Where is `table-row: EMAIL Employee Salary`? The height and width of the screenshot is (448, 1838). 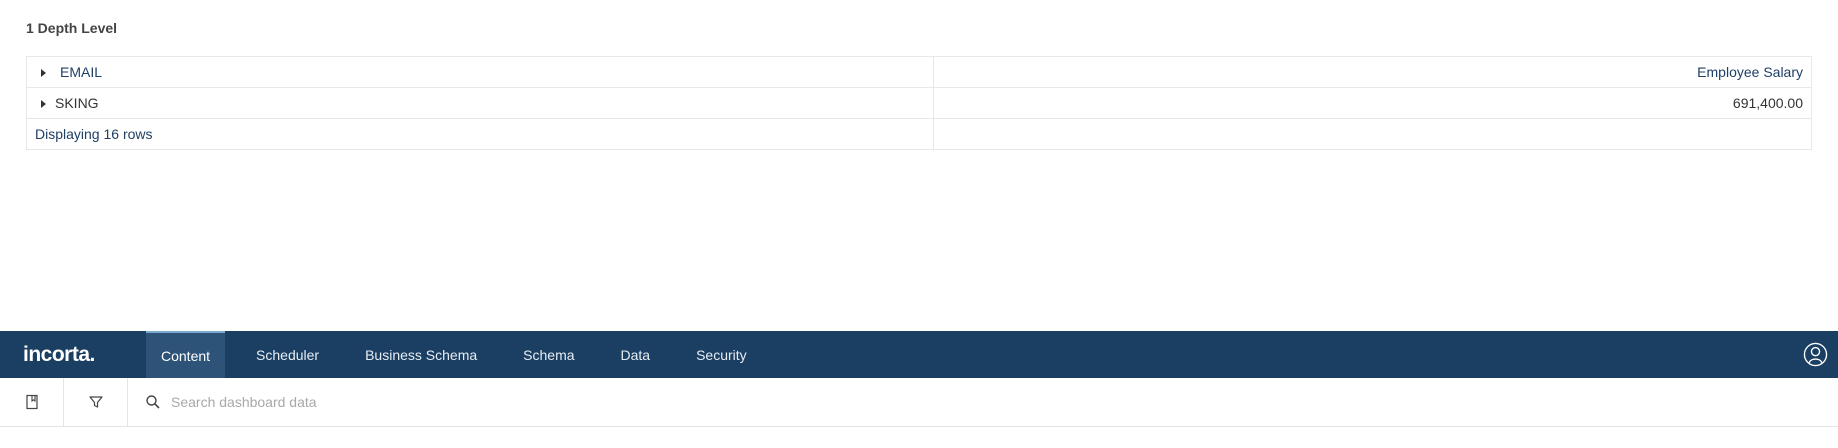 table-row: EMAIL Employee Salary is located at coordinates (919, 72).